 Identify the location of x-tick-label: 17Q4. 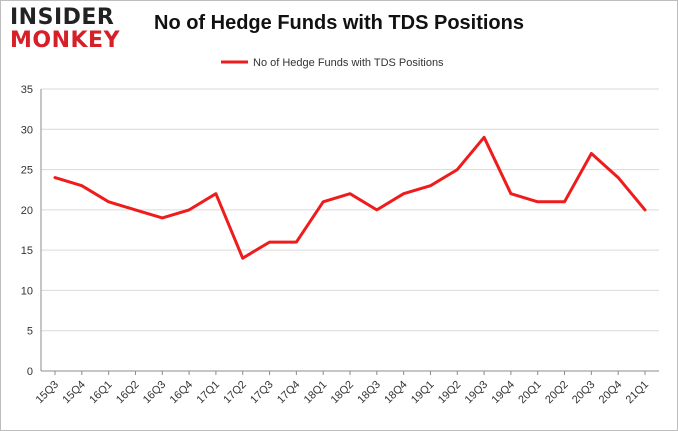
(289, 393).